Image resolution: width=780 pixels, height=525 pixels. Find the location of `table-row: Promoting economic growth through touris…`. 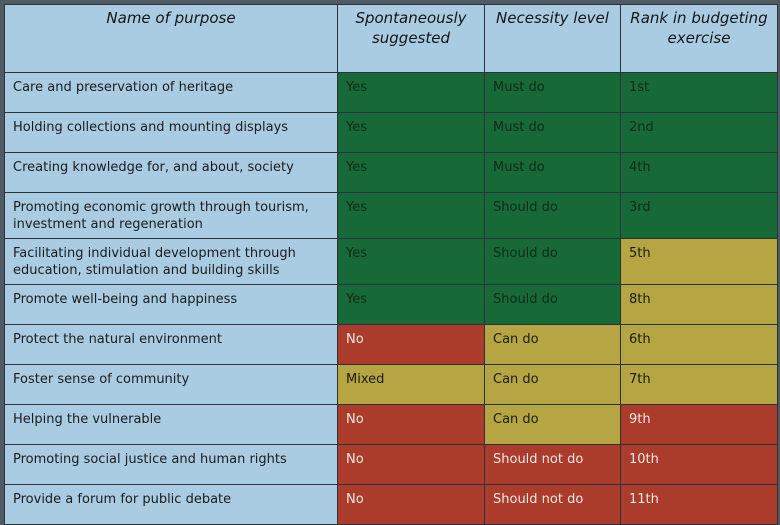

table-row: Promoting economic growth through touris… is located at coordinates (391, 215).